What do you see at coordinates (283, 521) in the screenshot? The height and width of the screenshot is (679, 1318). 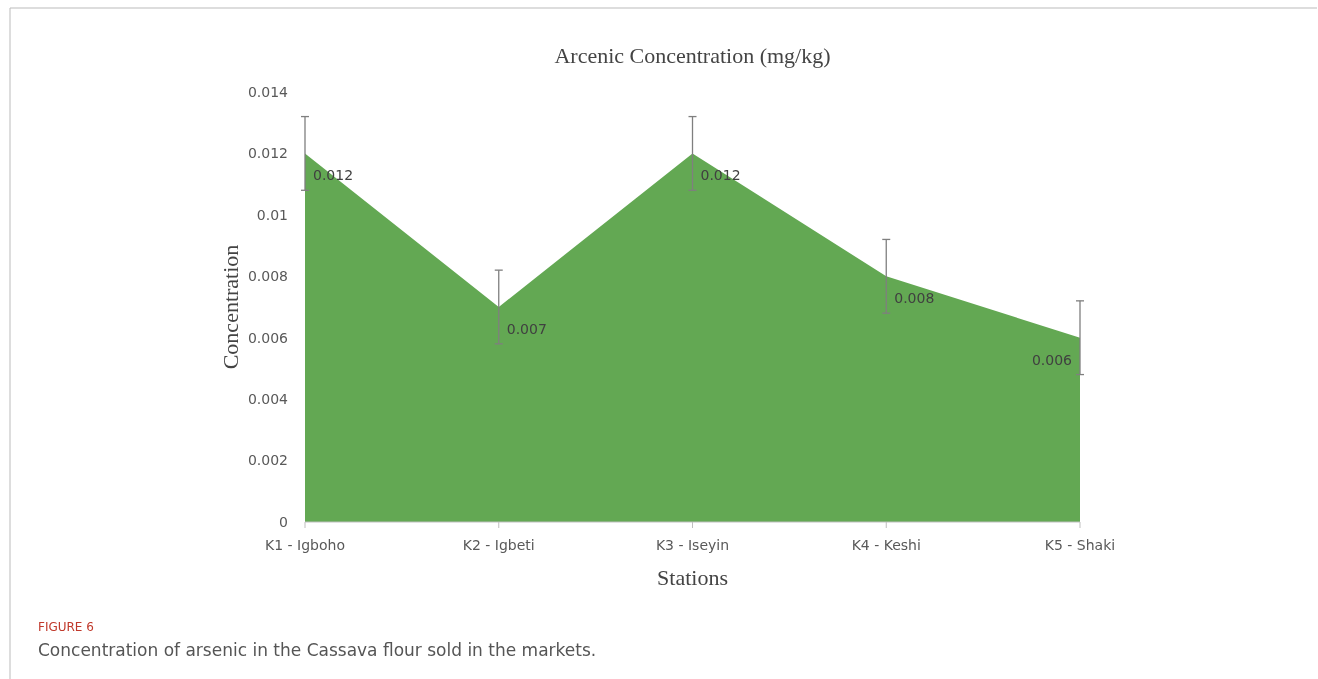 I see `y-tick-label: 0` at bounding box center [283, 521].